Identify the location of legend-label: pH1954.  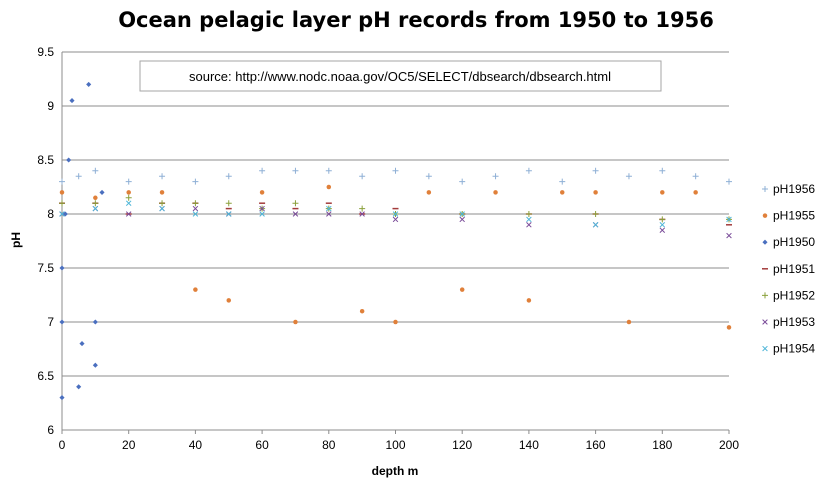
(794, 349).